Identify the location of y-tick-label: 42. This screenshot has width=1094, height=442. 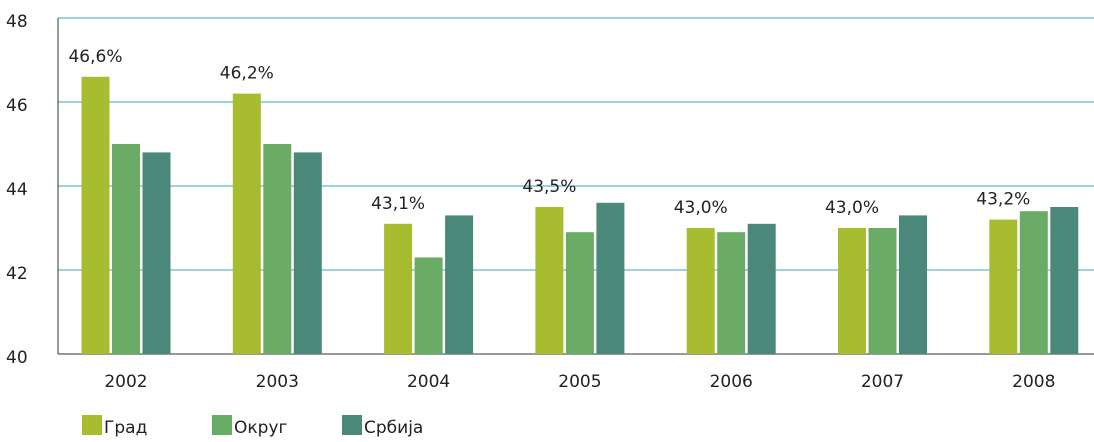
(17, 274).